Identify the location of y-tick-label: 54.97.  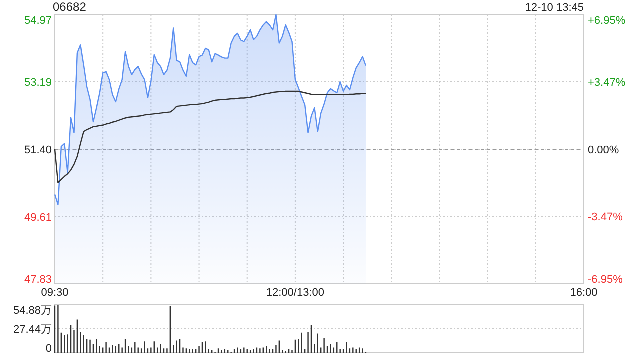
(38, 20).